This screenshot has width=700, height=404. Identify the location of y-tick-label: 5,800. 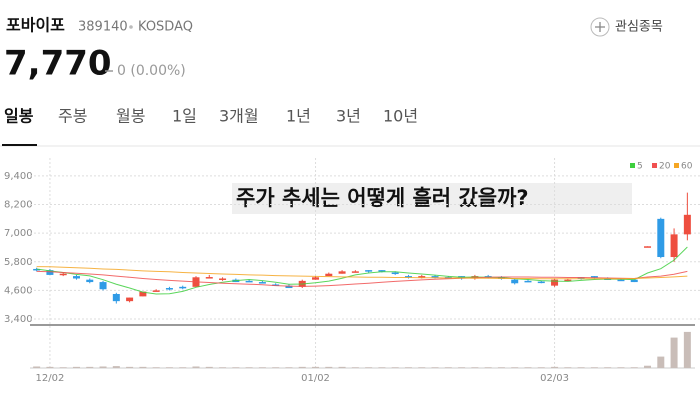
(18, 262).